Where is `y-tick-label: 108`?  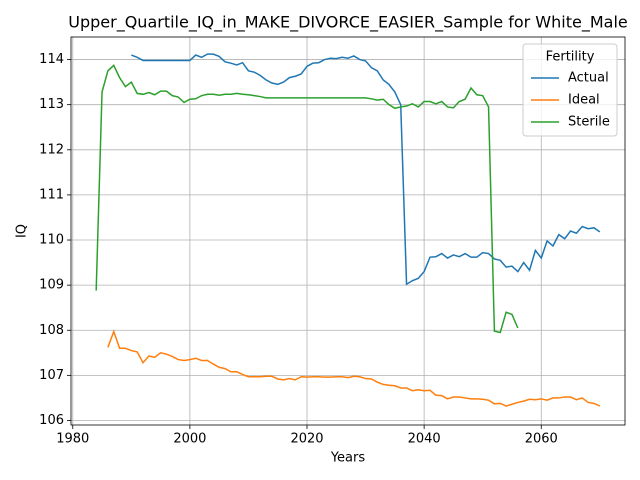 y-tick-label: 108 is located at coordinates (51, 330).